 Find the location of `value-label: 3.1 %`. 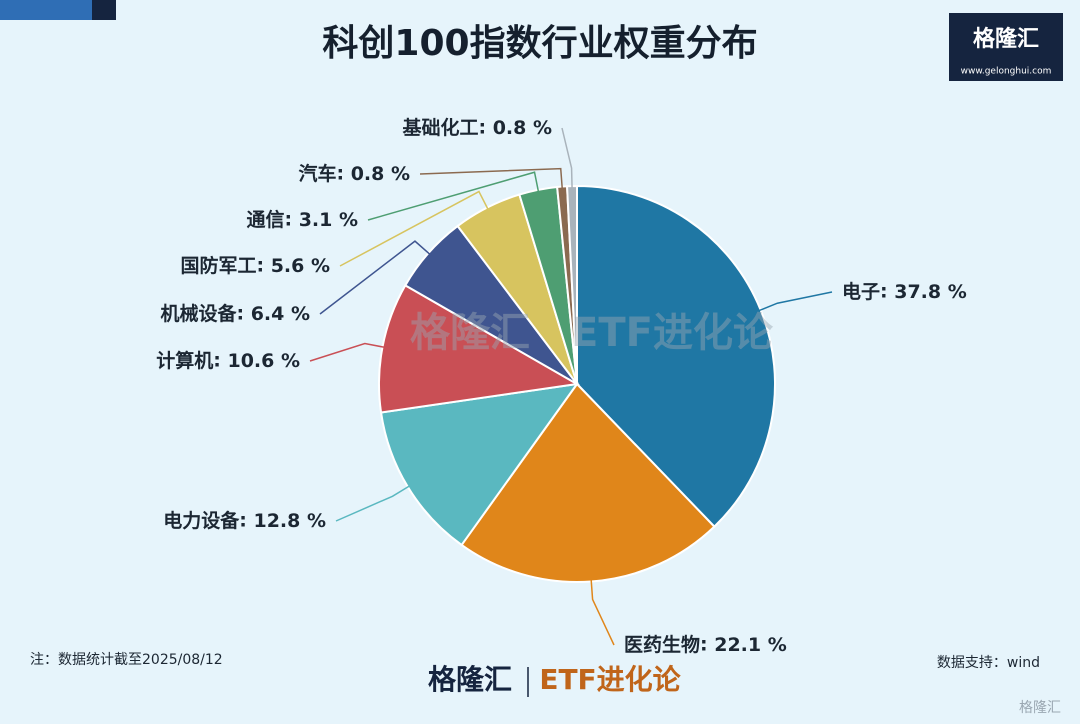

value-label: 3.1 % is located at coordinates (328, 220).